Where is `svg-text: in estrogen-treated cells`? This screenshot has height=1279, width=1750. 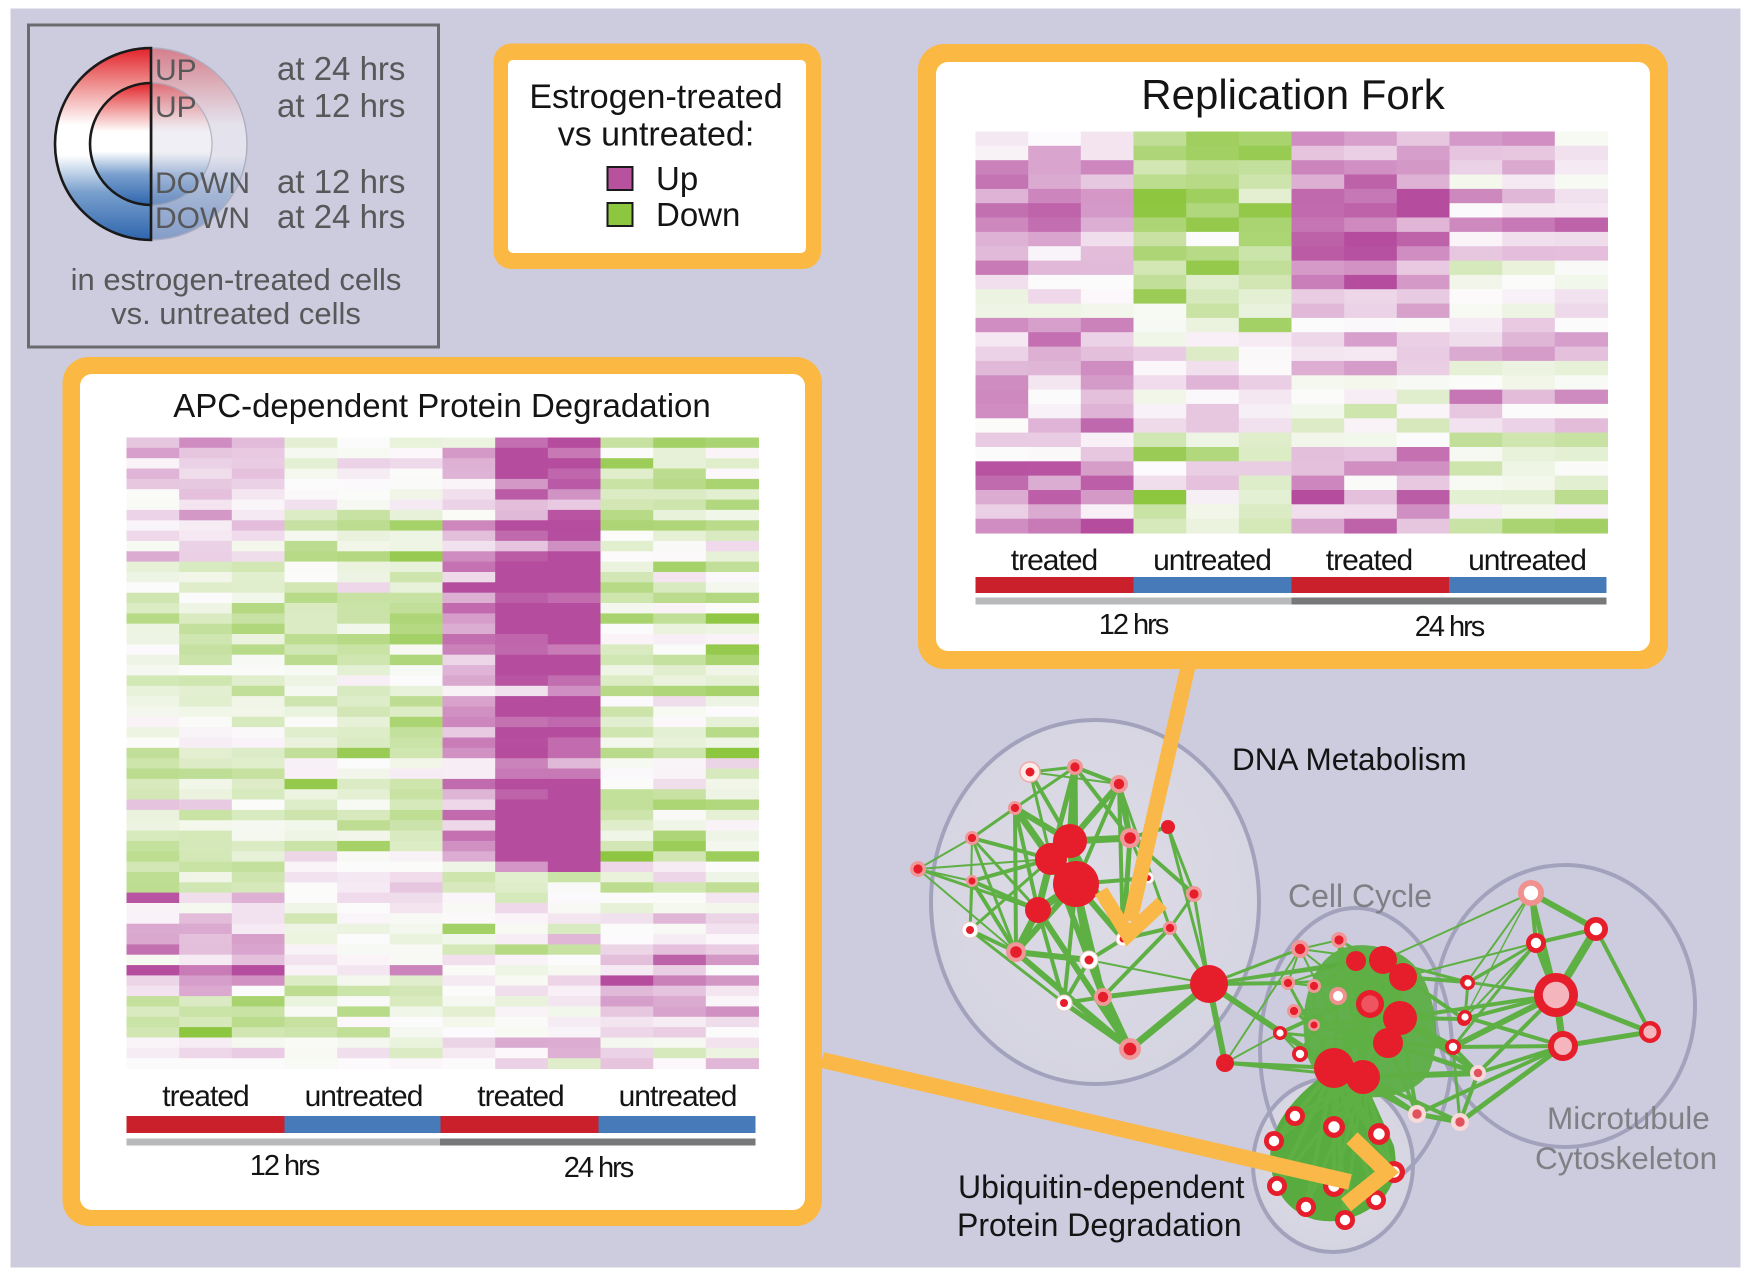
svg-text: in estrogen-treated cells is located at coordinates (236, 279).